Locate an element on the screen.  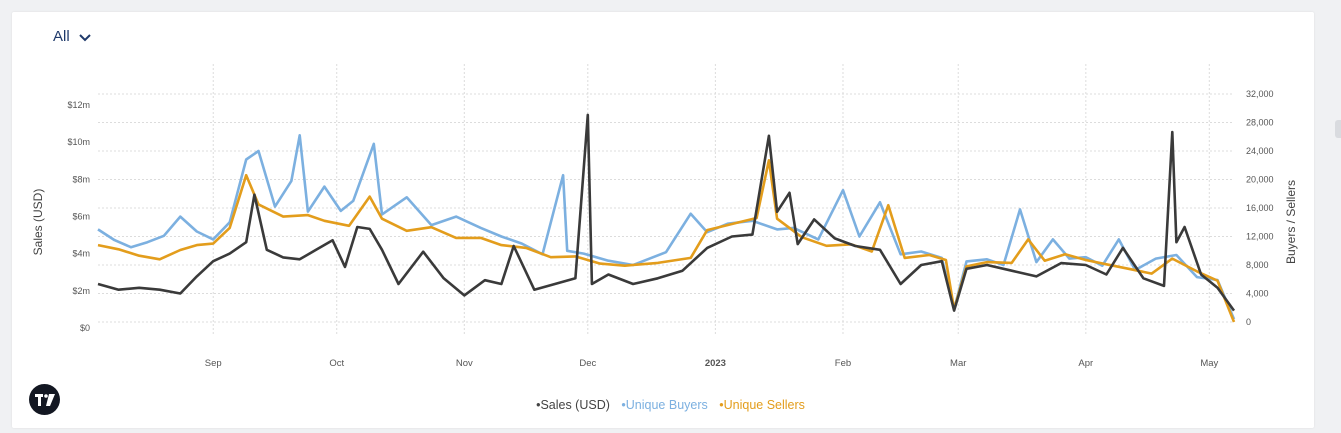
left-tick-label: $4m is located at coordinates (81, 254).